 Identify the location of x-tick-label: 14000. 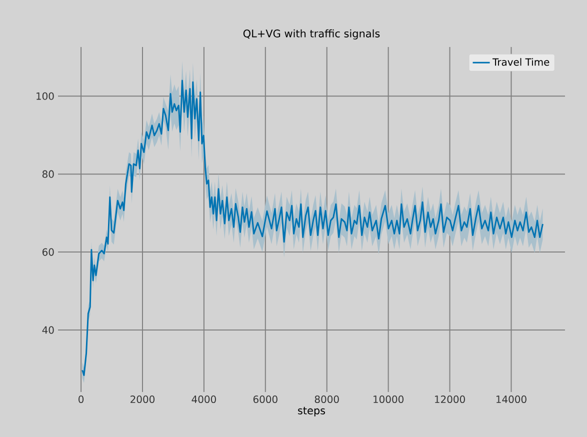
(511, 400).